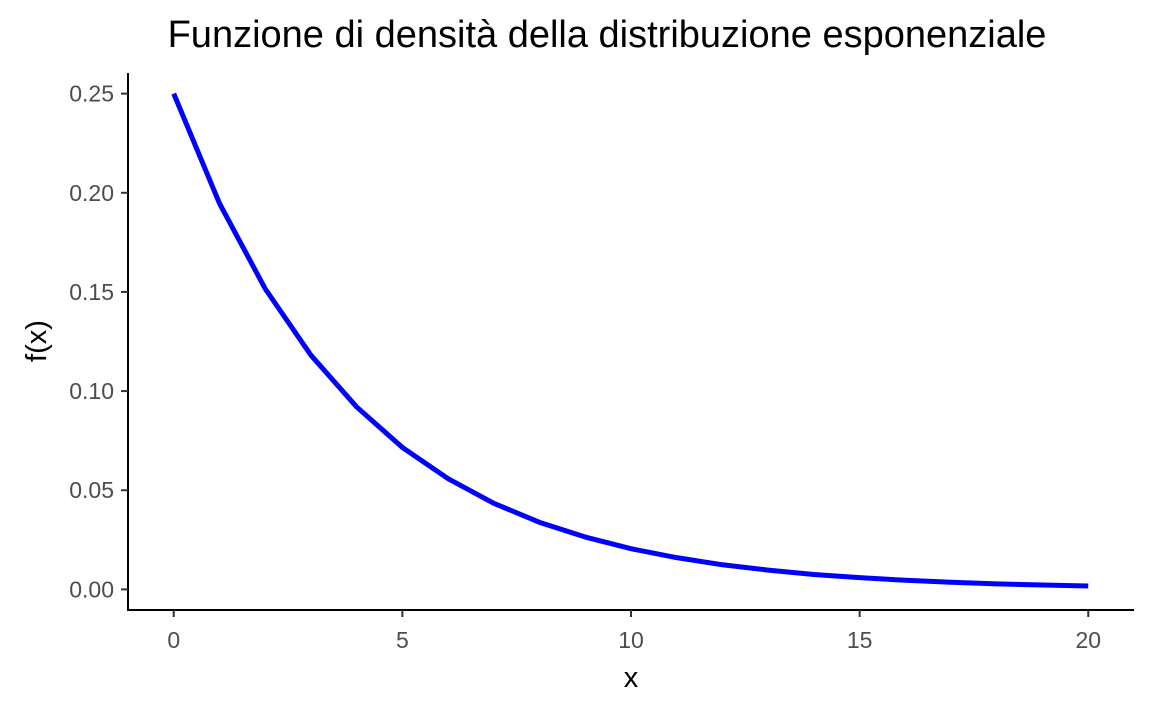  Describe the element at coordinates (631, 678) in the screenshot. I see `x-axis-title: x` at that location.